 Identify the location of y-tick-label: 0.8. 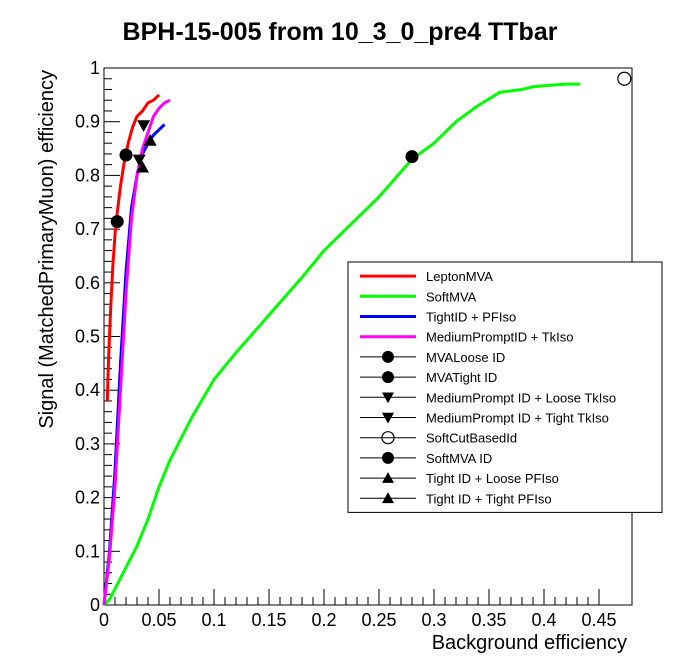
(87, 175).